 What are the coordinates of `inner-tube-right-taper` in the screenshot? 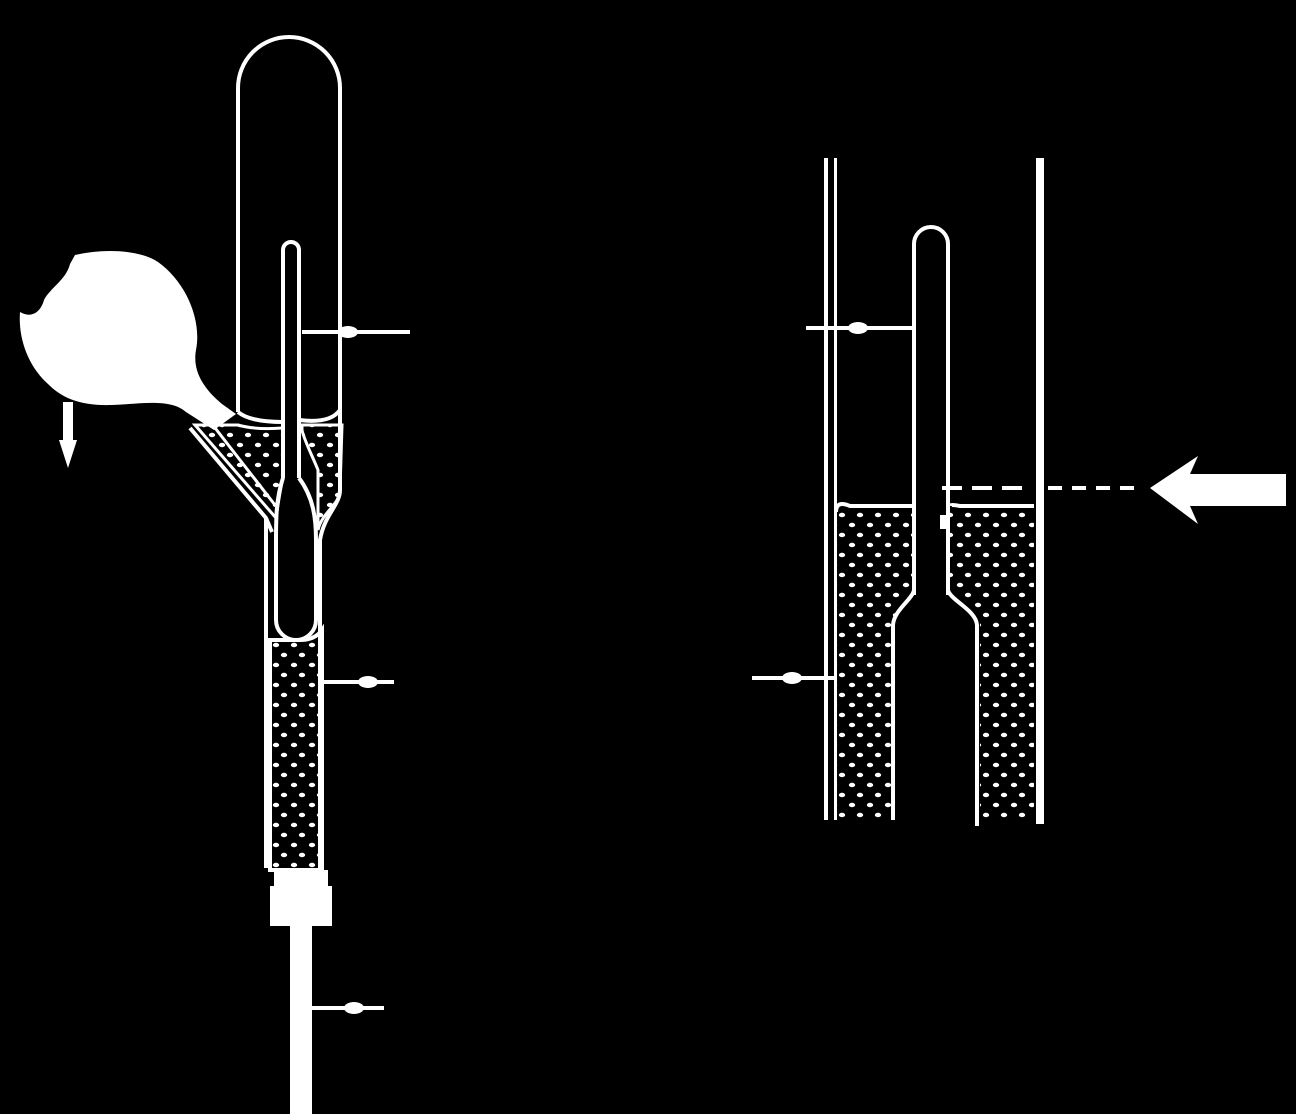 It's located at (935, 707).